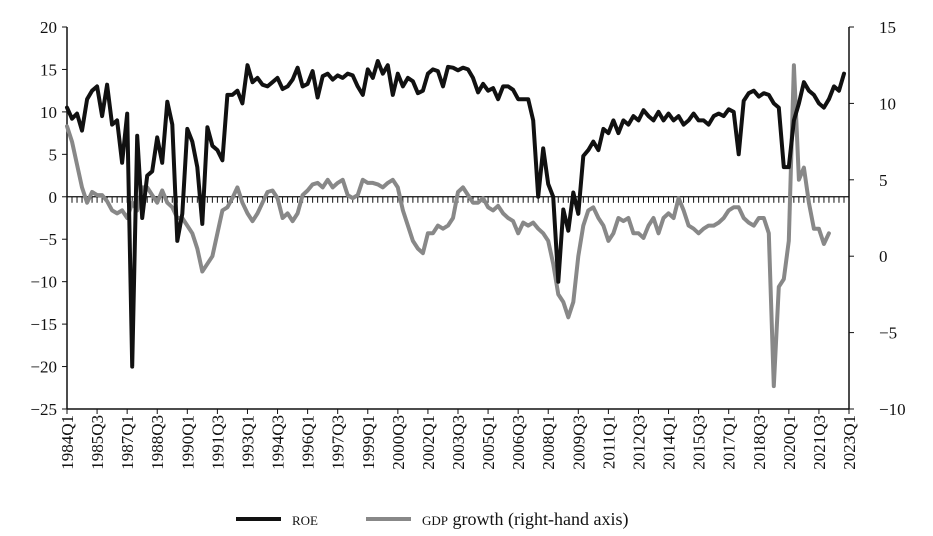  I want to click on x-axis-tick-label: 1993Q1, so click(247, 442).